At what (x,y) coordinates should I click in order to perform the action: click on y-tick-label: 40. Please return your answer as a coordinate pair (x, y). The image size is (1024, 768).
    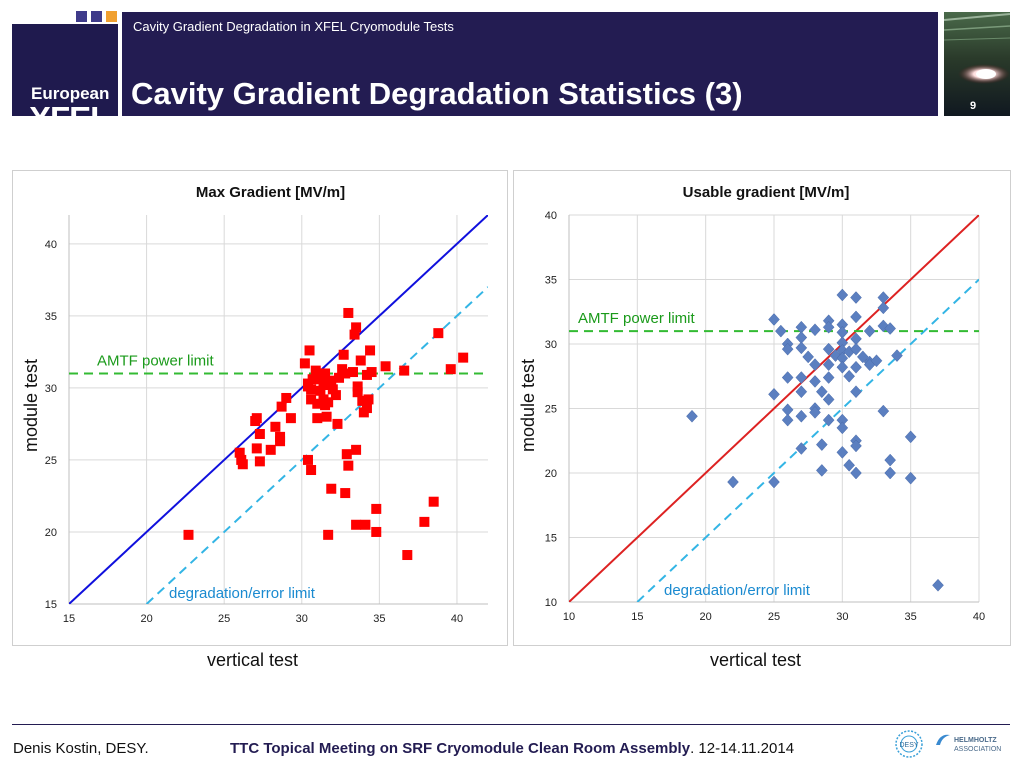
    Looking at the image, I should click on (551, 216).